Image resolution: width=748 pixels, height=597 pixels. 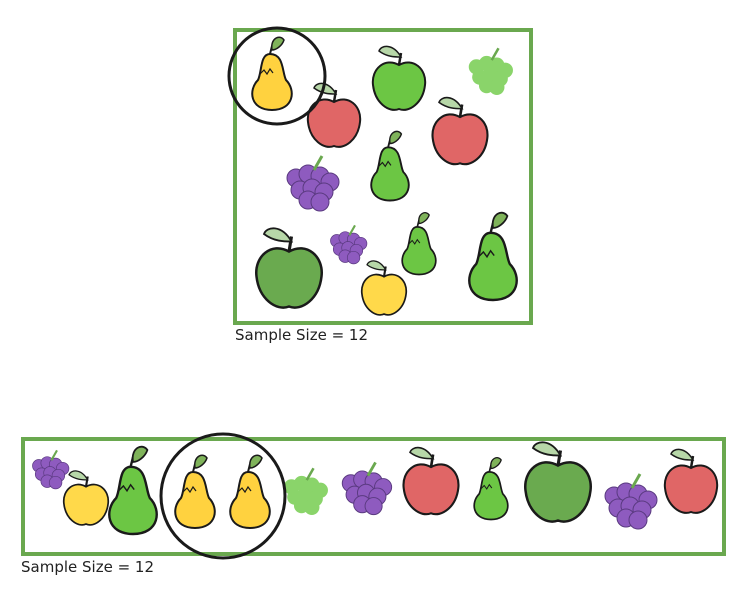 What do you see at coordinates (87, 567) in the screenshot?
I see `row-sample-caption: Sample Size = 12` at bounding box center [87, 567].